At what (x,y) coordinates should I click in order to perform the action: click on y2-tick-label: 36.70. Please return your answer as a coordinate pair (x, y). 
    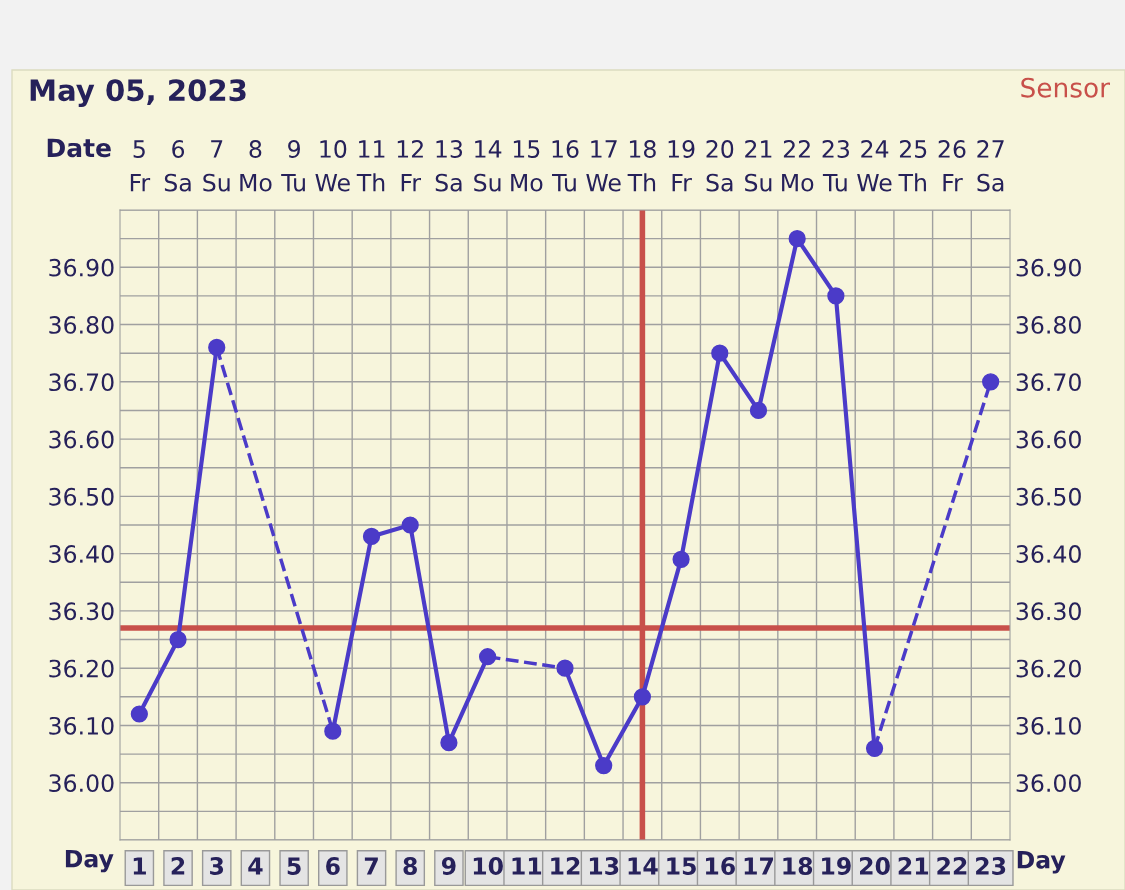
    Looking at the image, I should click on (1048, 382).